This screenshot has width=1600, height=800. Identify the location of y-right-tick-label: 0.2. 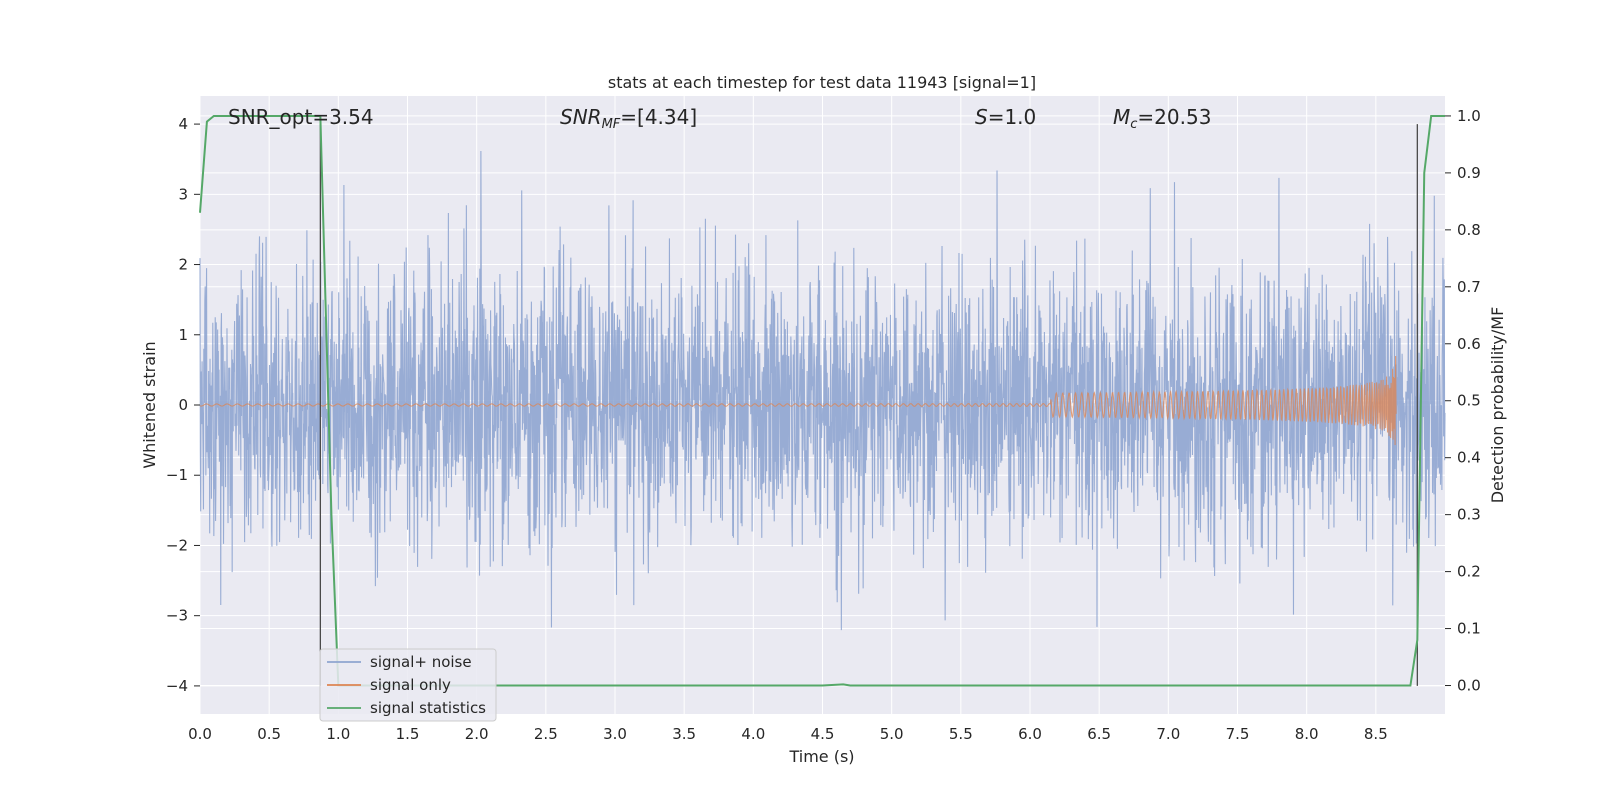
(1469, 572).